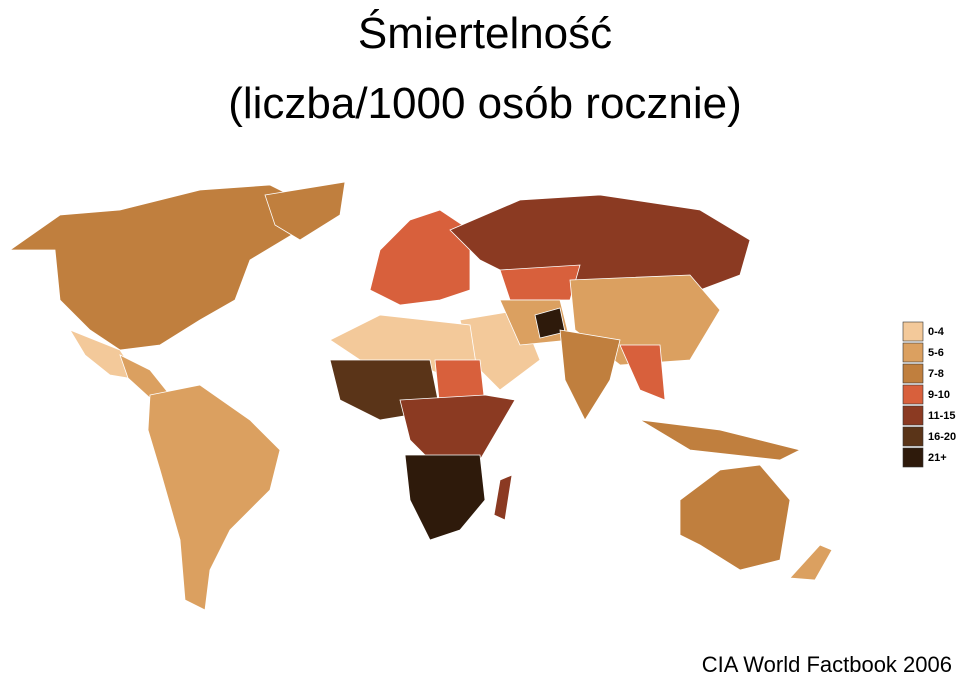 This screenshot has height=678, width=960. Describe the element at coordinates (485, 103) in the screenshot. I see `title-line: (liczba/1000 osób rocznie)` at that location.